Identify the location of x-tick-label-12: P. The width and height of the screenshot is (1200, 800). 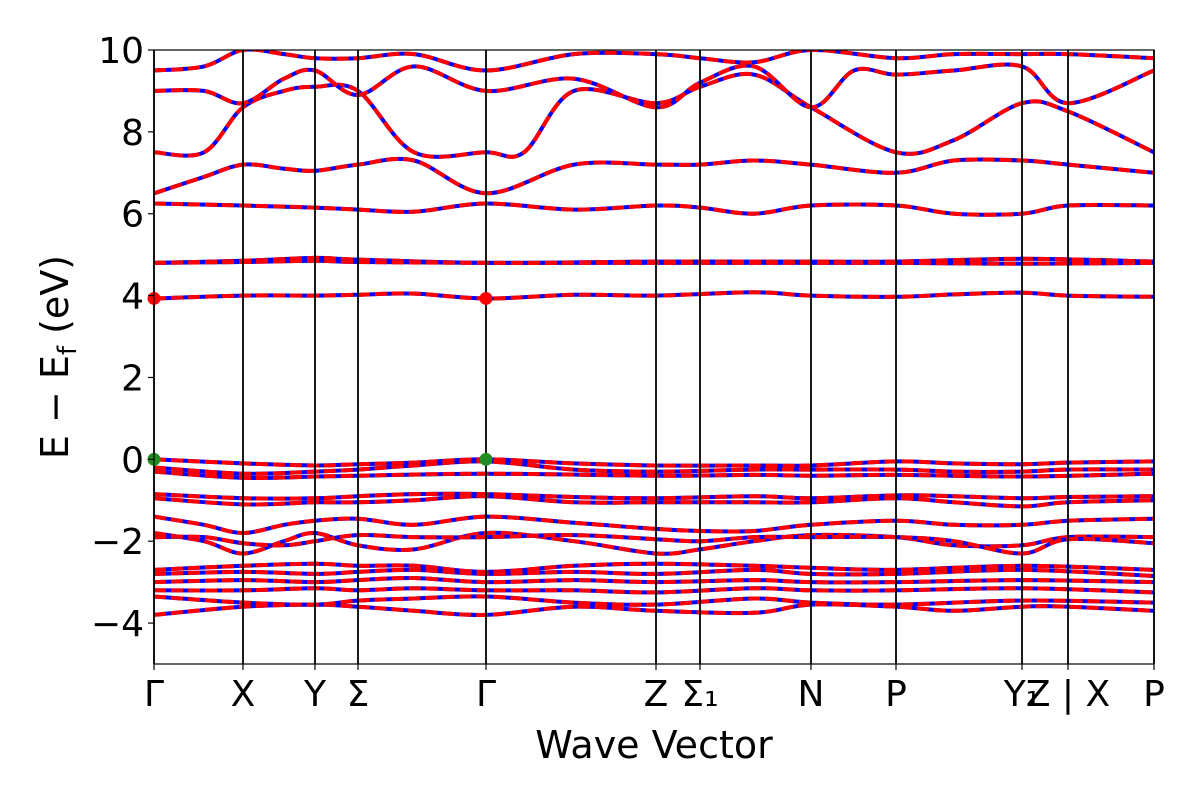
(1154, 694).